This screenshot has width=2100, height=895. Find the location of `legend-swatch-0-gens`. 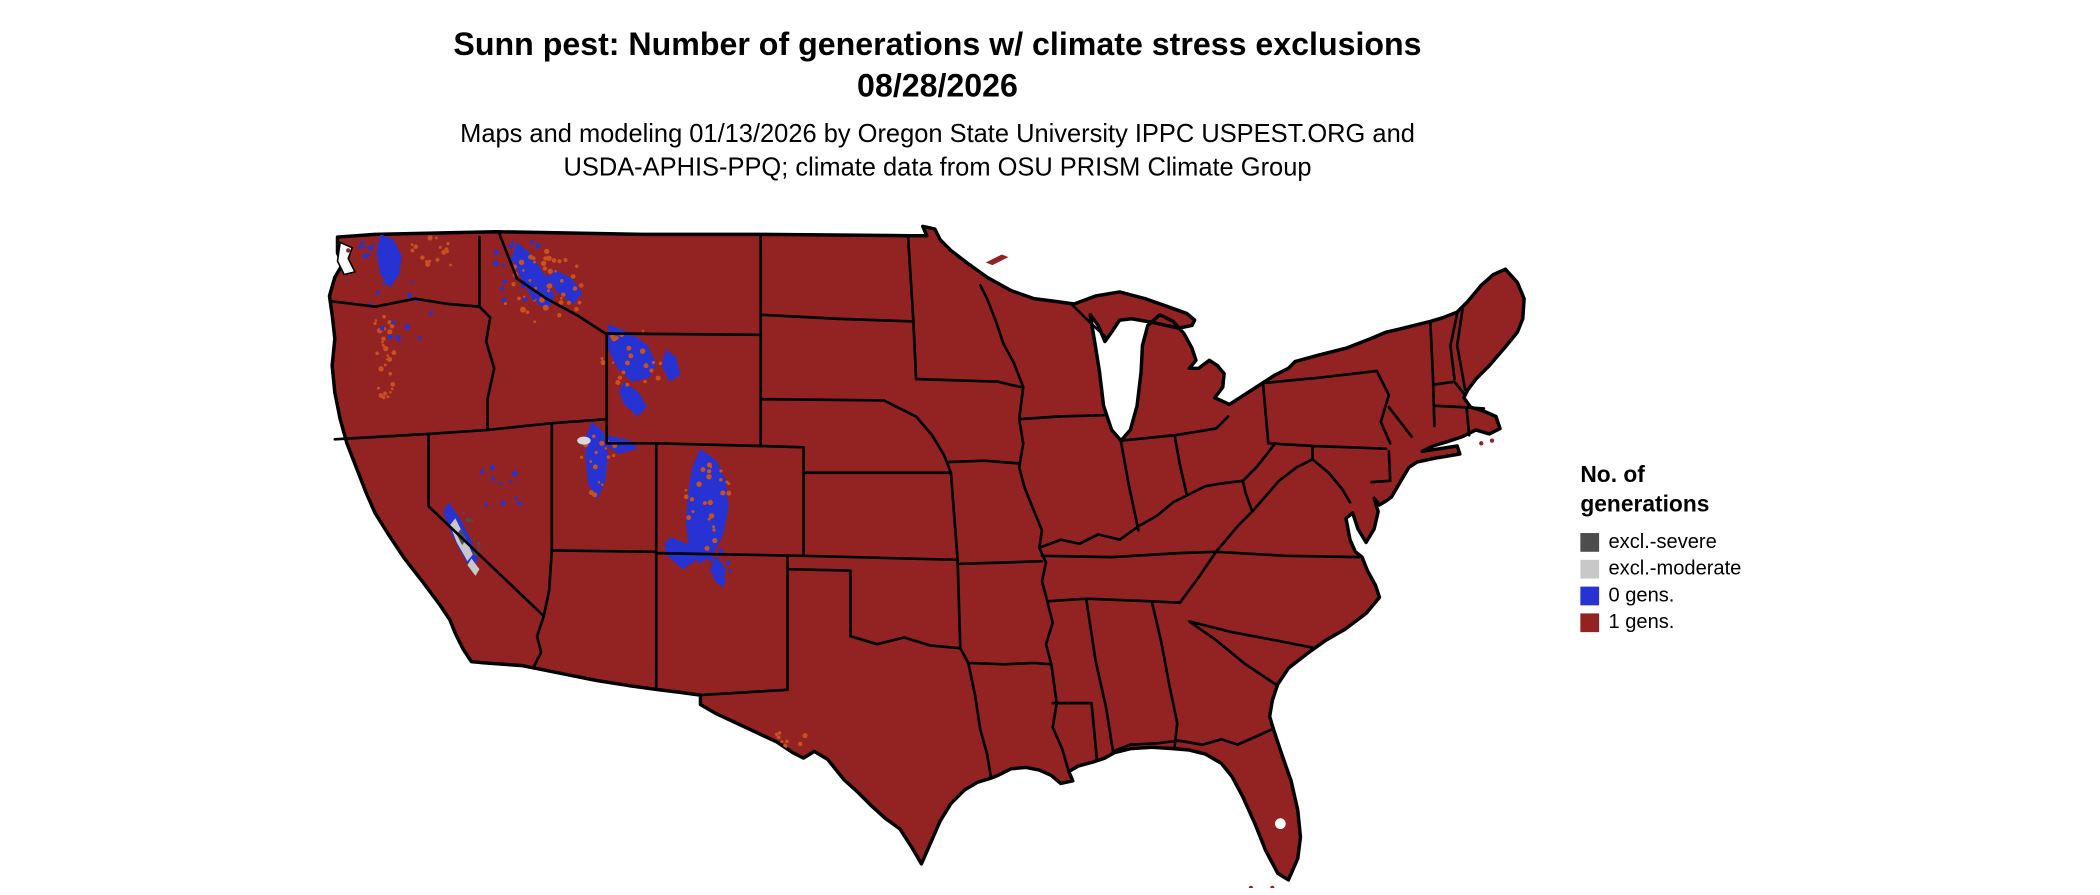

legend-swatch-0-gens is located at coordinates (1590, 595).